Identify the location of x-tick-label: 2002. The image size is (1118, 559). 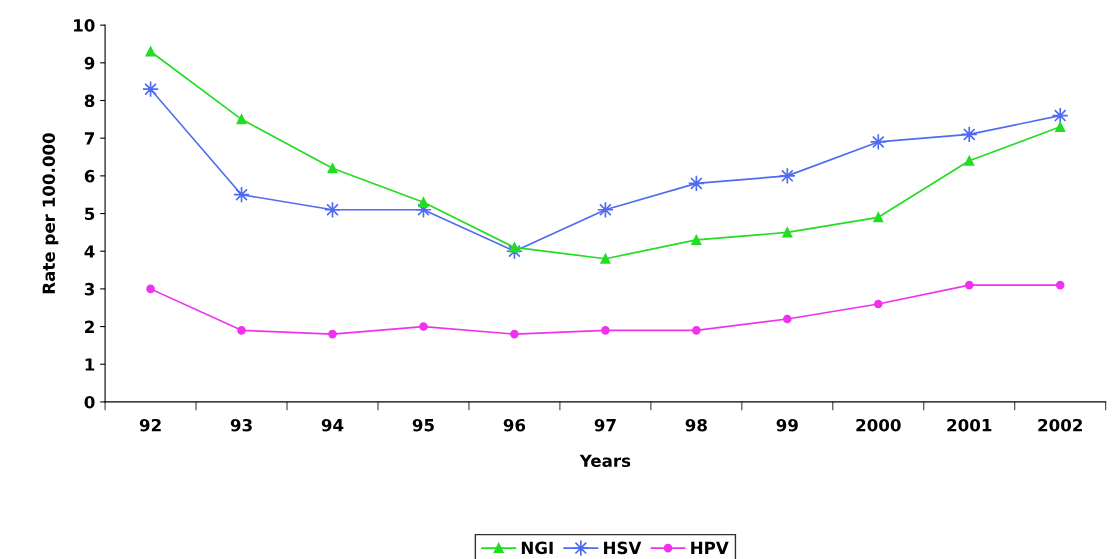
(1060, 425).